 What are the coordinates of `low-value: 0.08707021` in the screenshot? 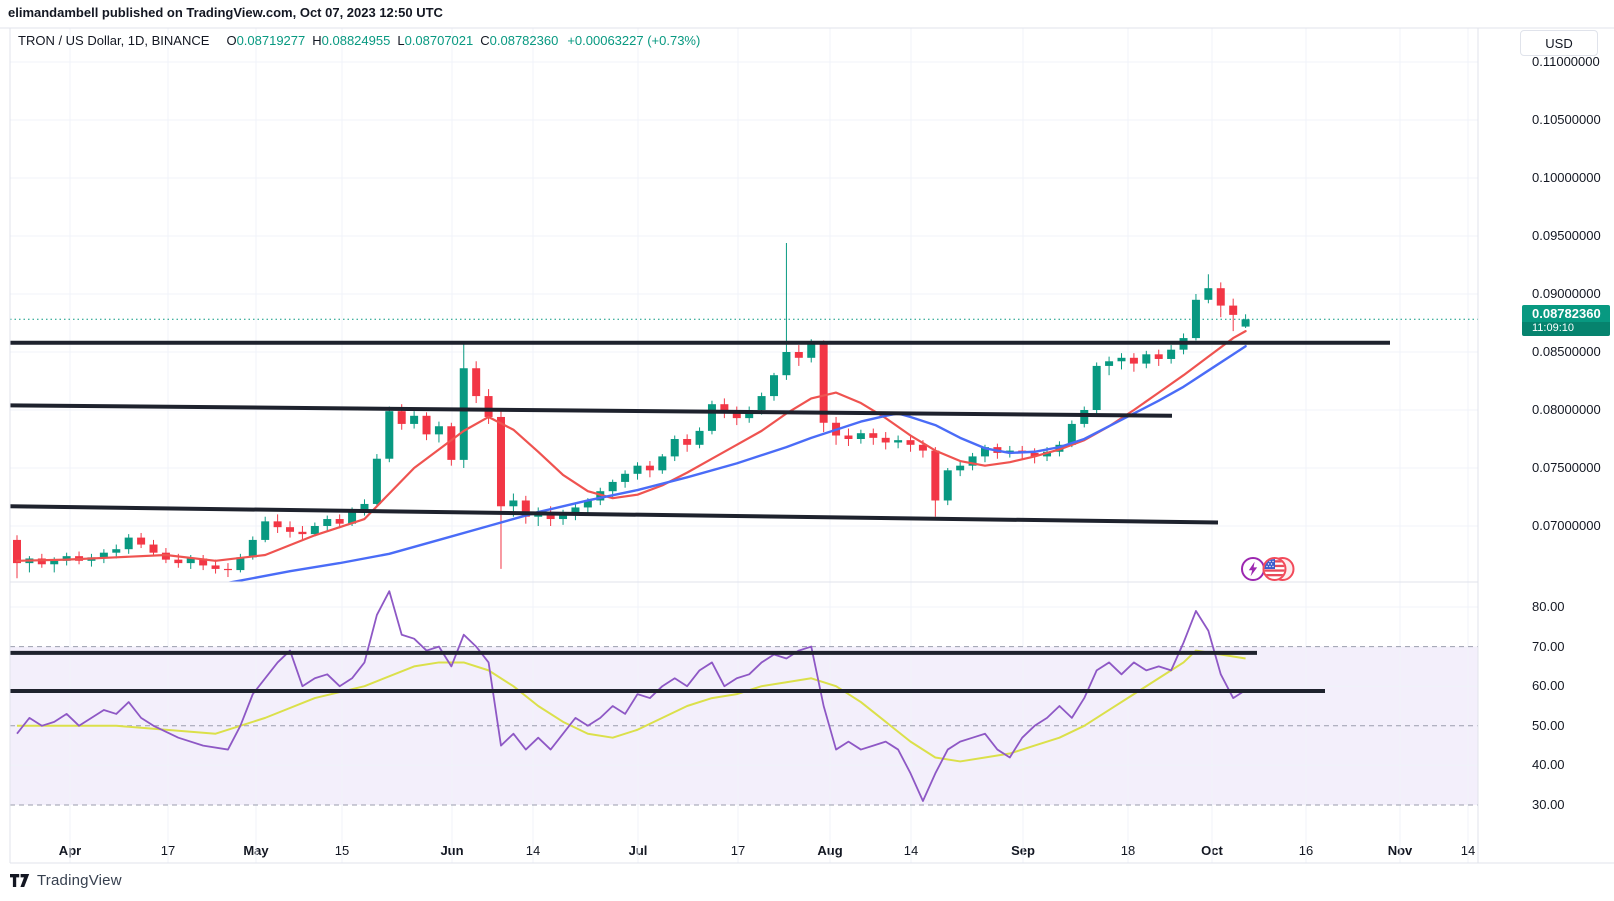 It's located at (439, 40).